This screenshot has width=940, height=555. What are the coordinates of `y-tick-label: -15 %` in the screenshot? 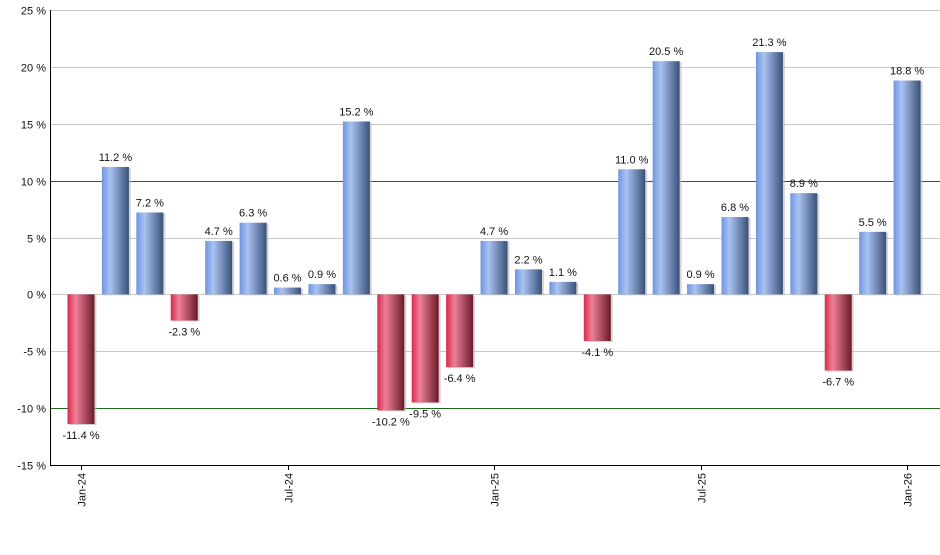 It's located at (31, 467).